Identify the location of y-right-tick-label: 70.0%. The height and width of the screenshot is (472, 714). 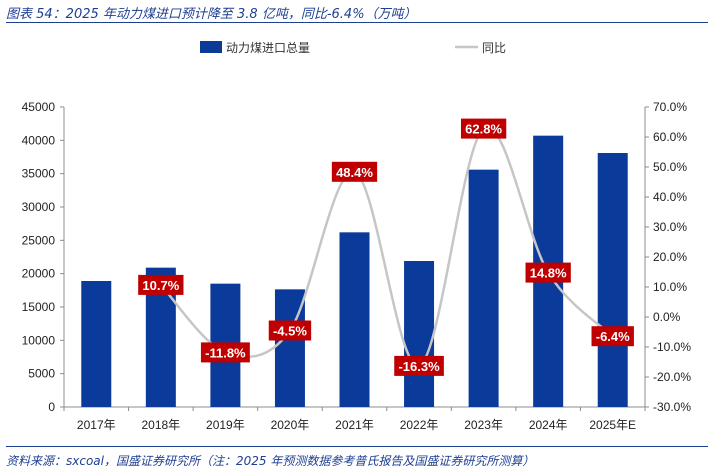
(670, 107).